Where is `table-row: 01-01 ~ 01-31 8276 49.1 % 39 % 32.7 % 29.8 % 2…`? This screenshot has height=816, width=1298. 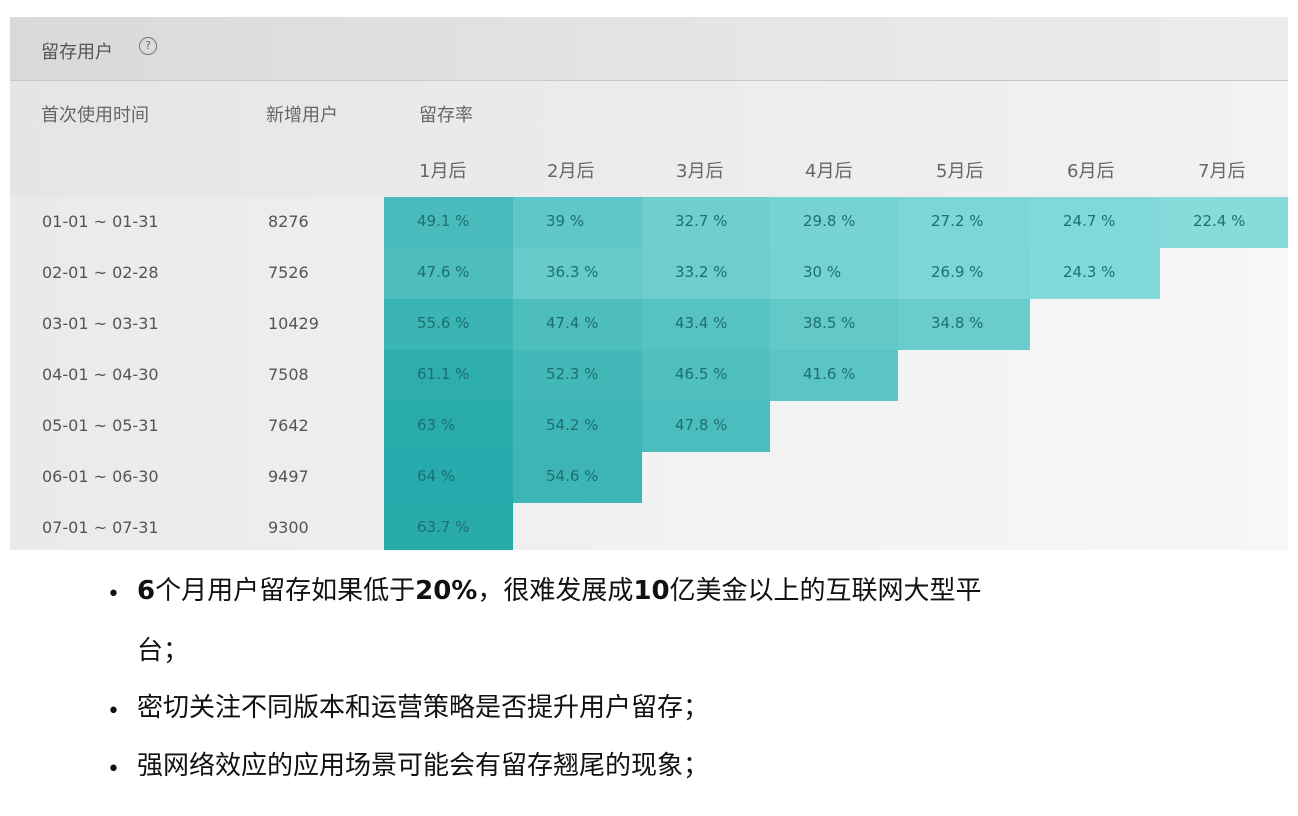
table-row: 01-01 ~ 01-31 8276 49.1 % 39 % 32.7 % 29.8 % 2… is located at coordinates (649, 222).